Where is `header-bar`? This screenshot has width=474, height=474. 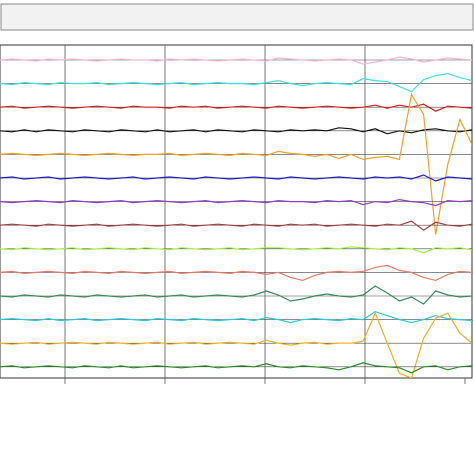
header-bar is located at coordinates (237, 17).